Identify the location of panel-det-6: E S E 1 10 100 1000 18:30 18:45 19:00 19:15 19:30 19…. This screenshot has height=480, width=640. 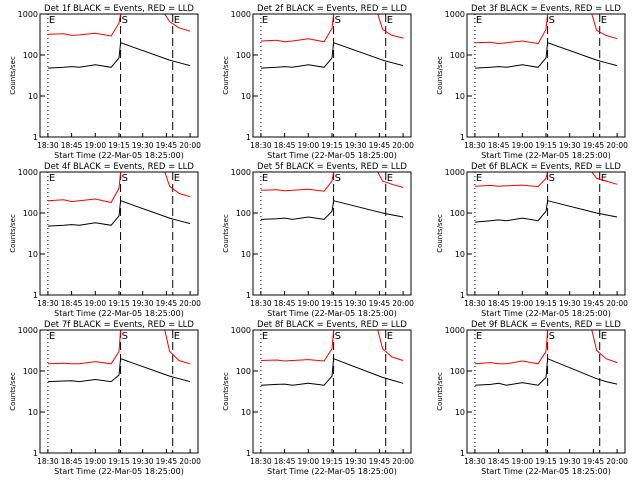
(532, 240).